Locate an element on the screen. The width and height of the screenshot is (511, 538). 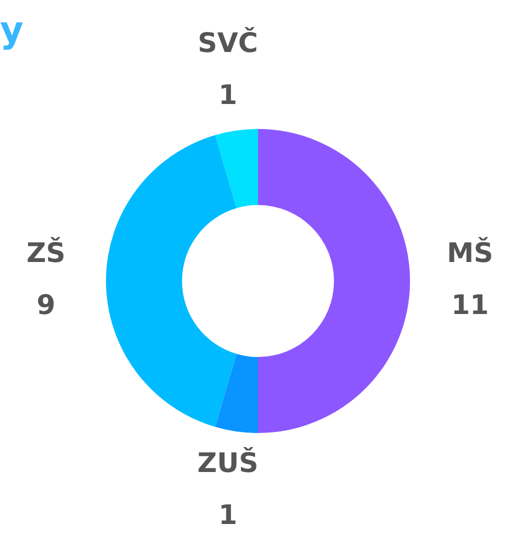
data-label: 9 is located at coordinates (46, 306).